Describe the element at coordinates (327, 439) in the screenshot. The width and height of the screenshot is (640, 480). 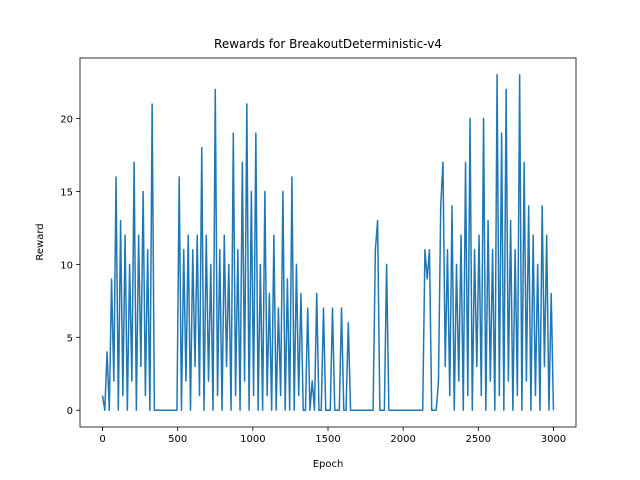
I see `x-tick-label: 1500` at that location.